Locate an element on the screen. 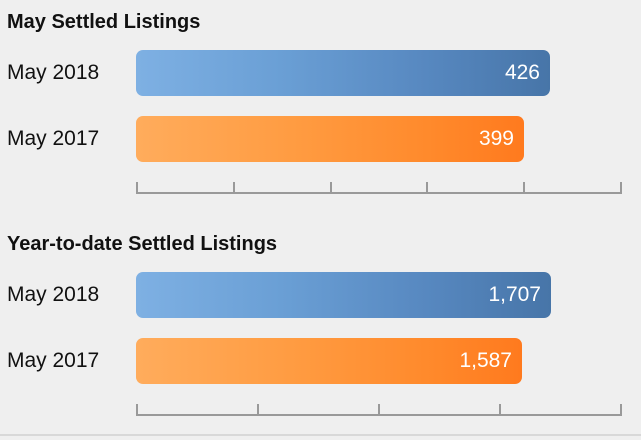 This screenshot has height=440, width=641. bar-may-2017: 399 is located at coordinates (330, 139).